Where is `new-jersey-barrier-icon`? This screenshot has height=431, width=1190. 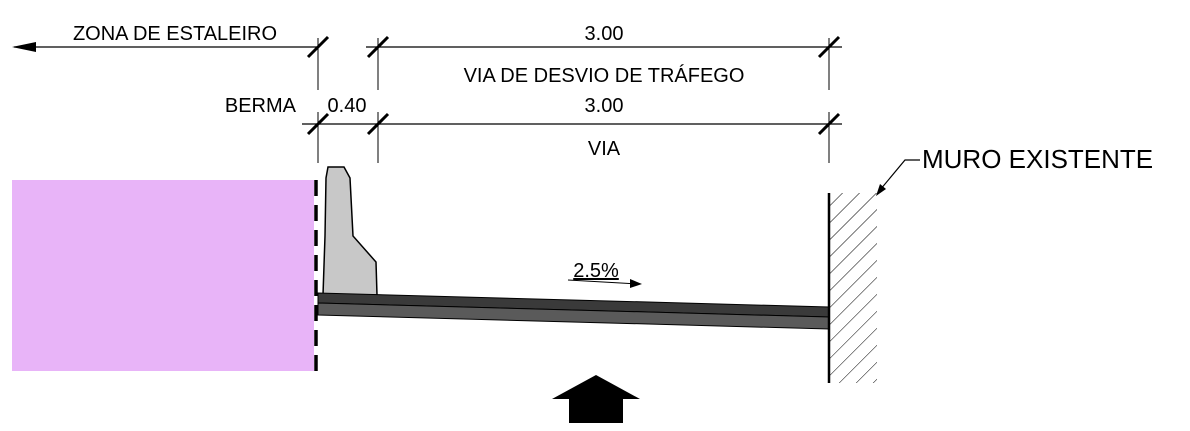 new-jersey-barrier-icon is located at coordinates (350, 231).